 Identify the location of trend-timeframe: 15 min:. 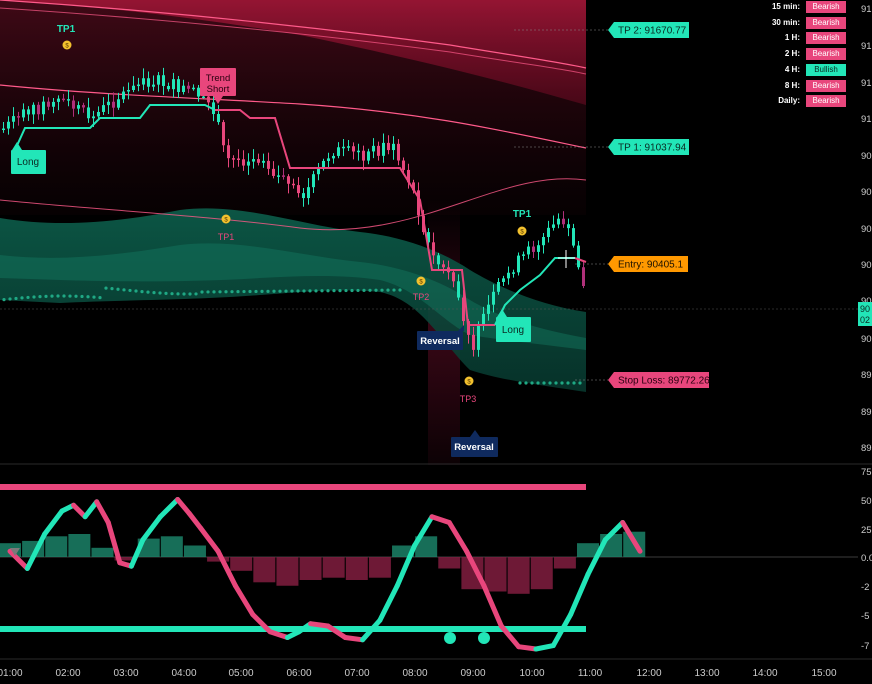
(785, 6).